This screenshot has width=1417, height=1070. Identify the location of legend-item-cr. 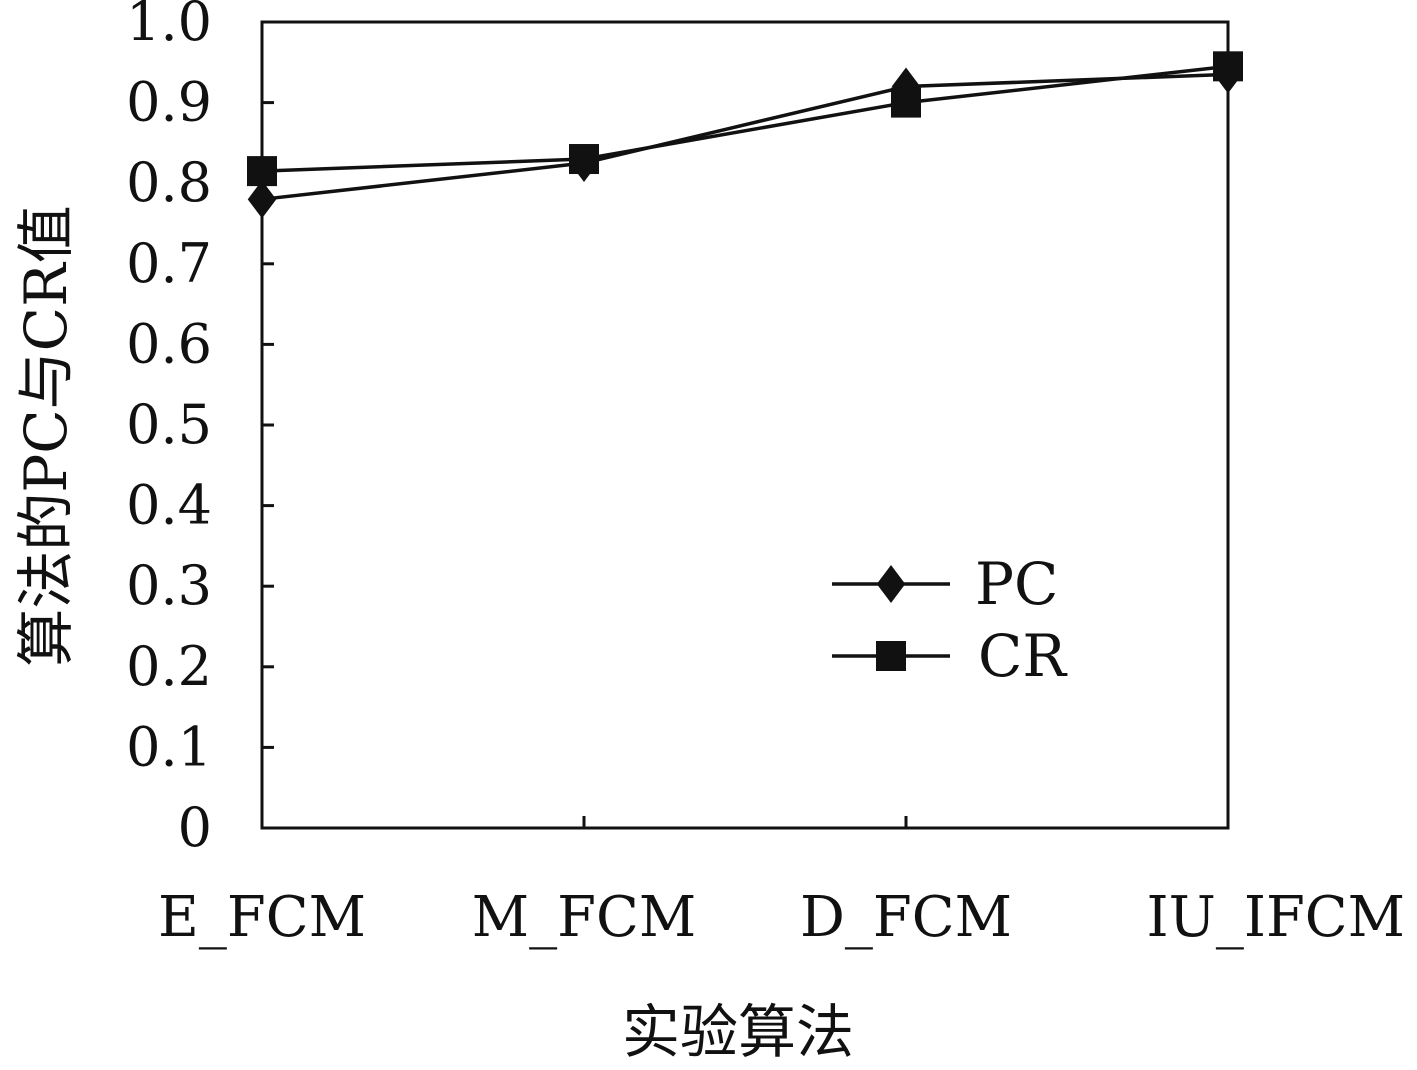
(891, 656).